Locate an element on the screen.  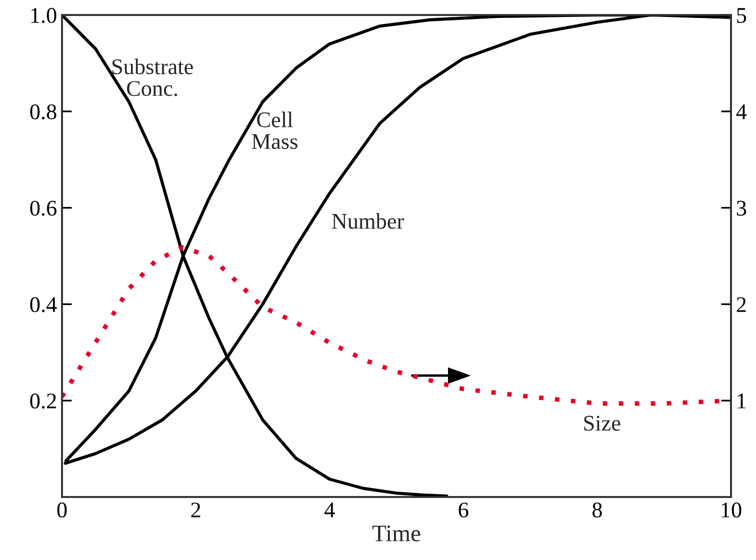
x-tick-label: 6 is located at coordinates (463, 510).